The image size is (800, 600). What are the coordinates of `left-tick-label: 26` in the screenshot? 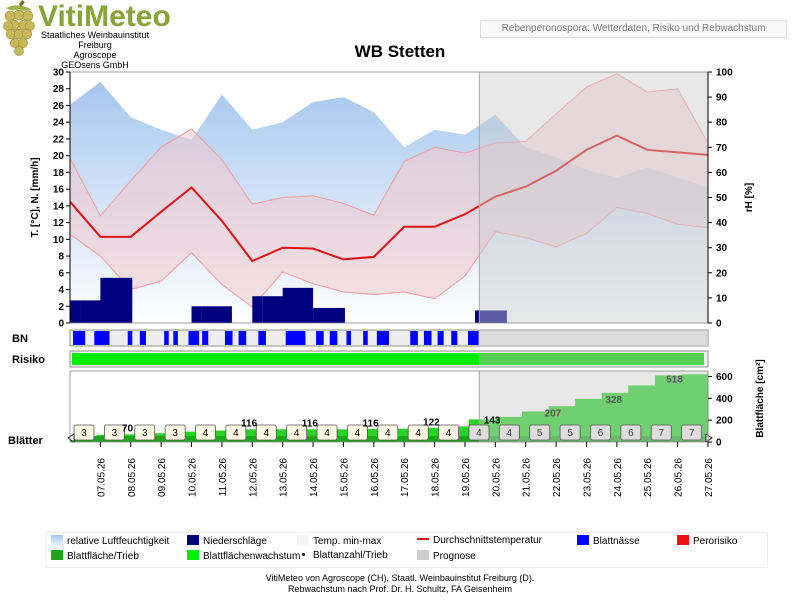 It's located at (59, 106).